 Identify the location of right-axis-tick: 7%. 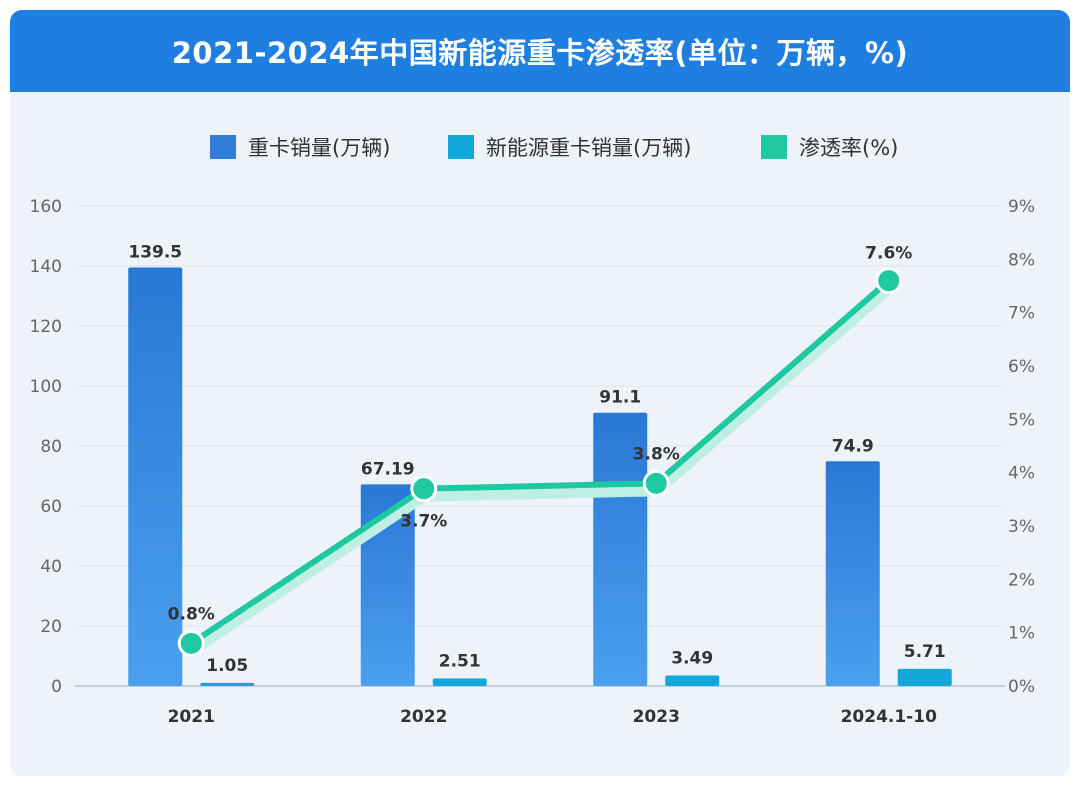
(1021, 314).